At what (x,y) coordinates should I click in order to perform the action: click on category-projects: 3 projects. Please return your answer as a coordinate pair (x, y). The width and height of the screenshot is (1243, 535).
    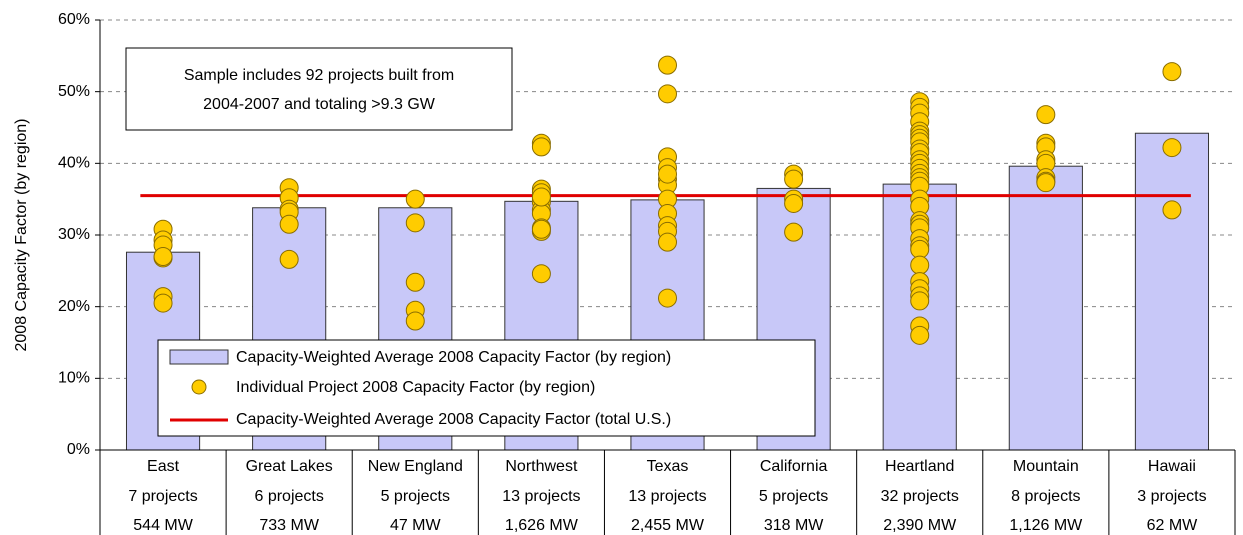
    Looking at the image, I should click on (1171, 496).